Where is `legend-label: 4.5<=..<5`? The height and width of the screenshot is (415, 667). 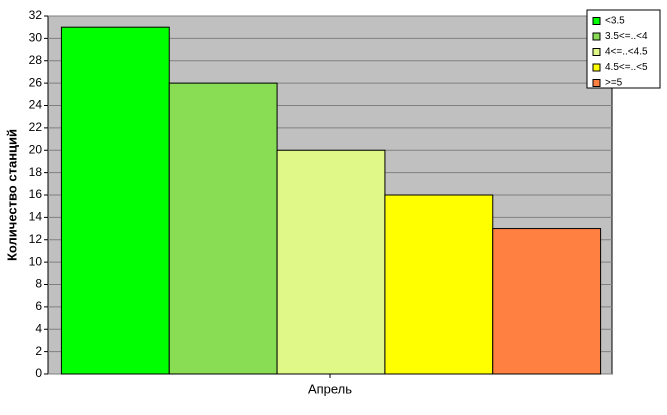
legend-label: 4.5<=..<5 is located at coordinates (626, 67).